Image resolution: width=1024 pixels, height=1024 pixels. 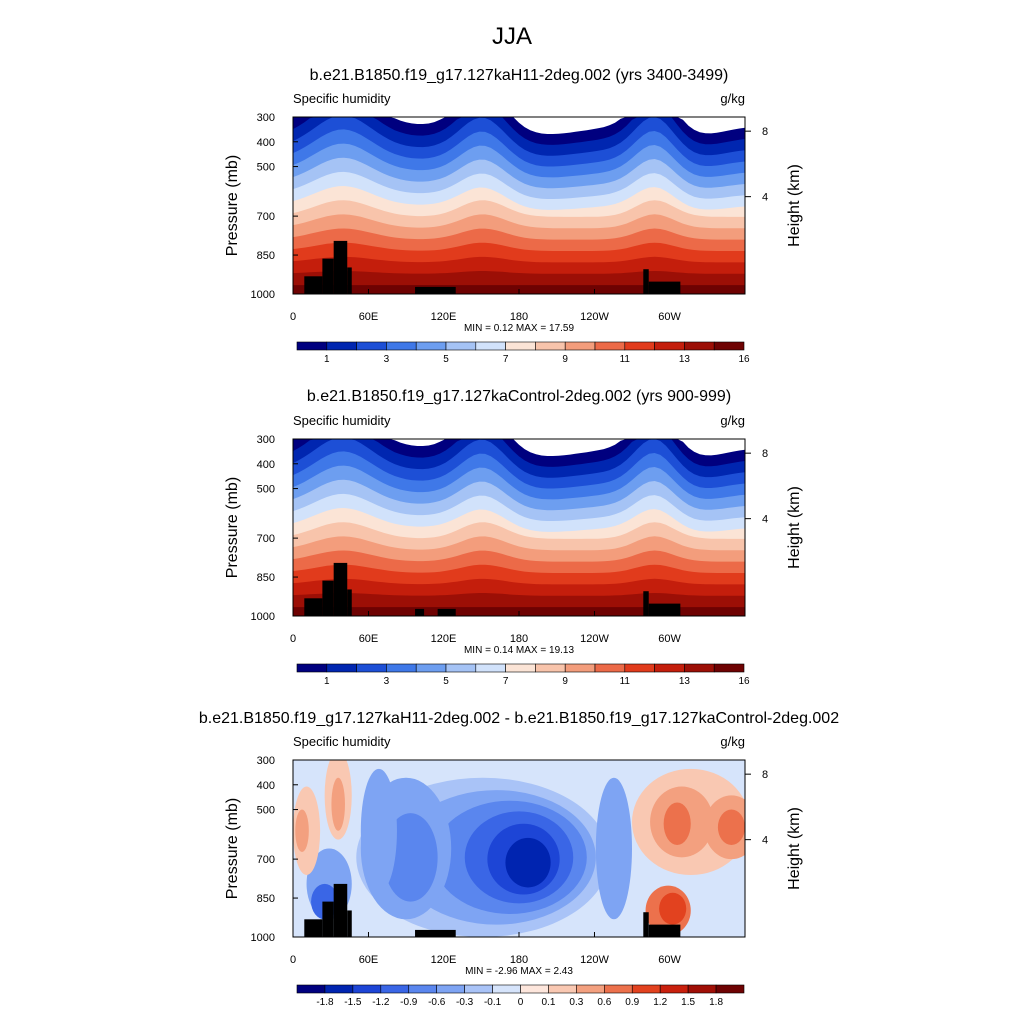 What do you see at coordinates (669, 317) in the screenshot?
I see `xtick-label: 60W` at bounding box center [669, 317].